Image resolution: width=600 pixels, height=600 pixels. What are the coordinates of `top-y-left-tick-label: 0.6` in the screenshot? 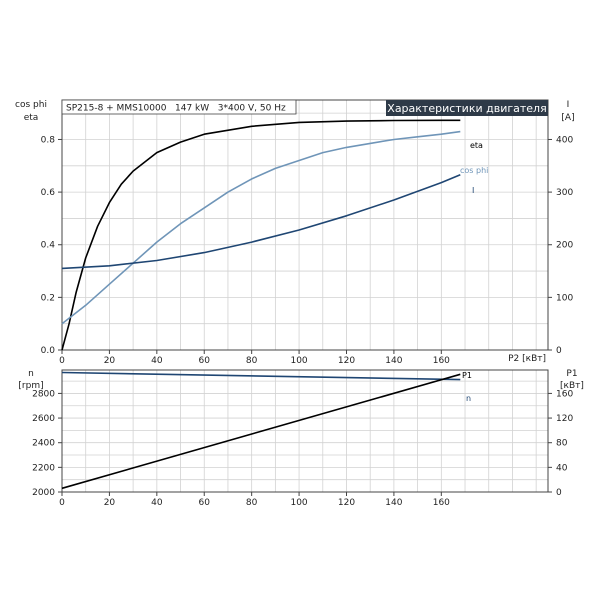 It's located at (48, 193).